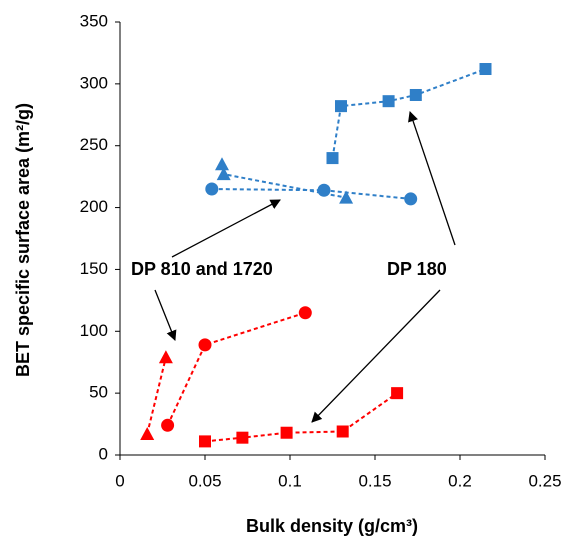  What do you see at coordinates (98, 392) in the screenshot?
I see `y-tick-label: 50` at bounding box center [98, 392].